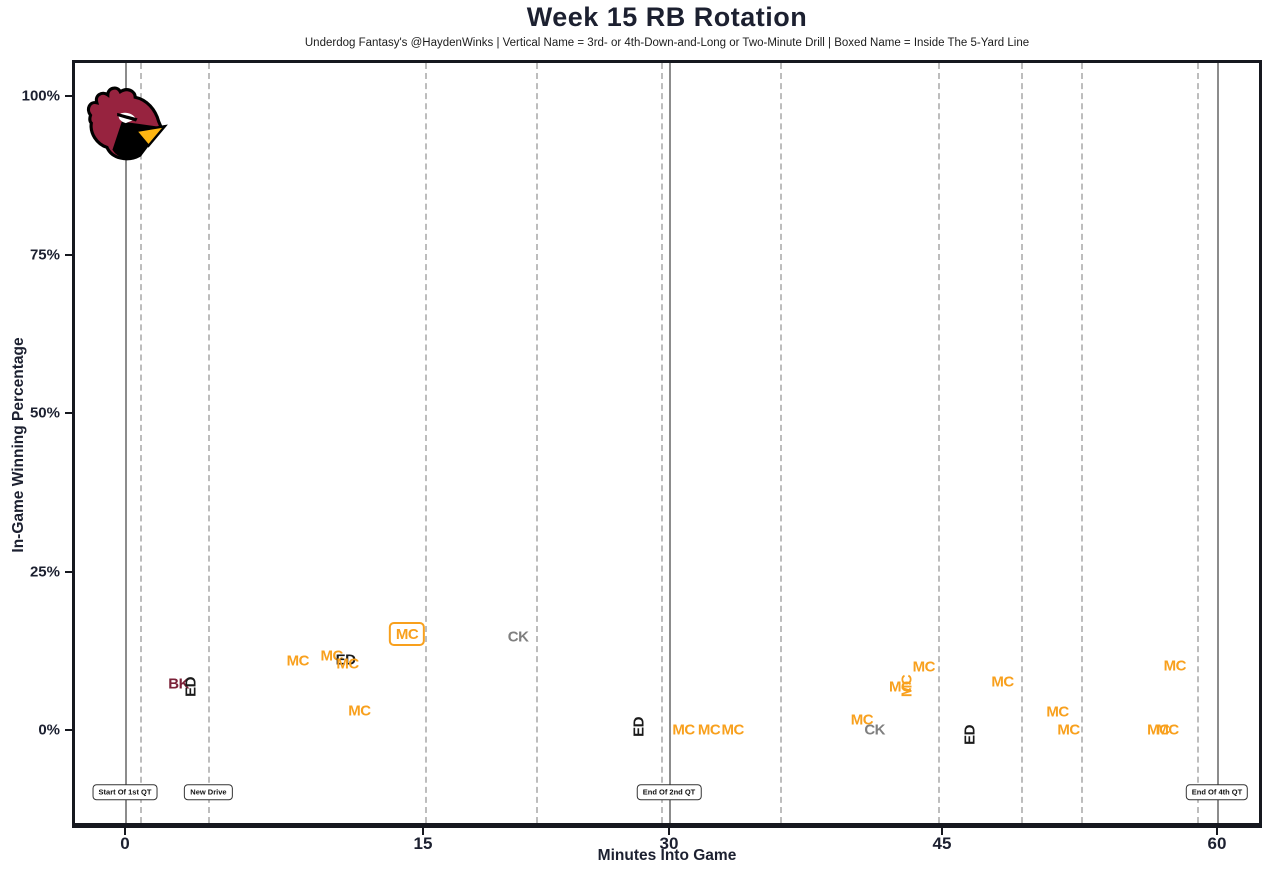 The width and height of the screenshot is (1279, 874). What do you see at coordinates (44, 413) in the screenshot?
I see `y-tick-label: 50%` at bounding box center [44, 413].